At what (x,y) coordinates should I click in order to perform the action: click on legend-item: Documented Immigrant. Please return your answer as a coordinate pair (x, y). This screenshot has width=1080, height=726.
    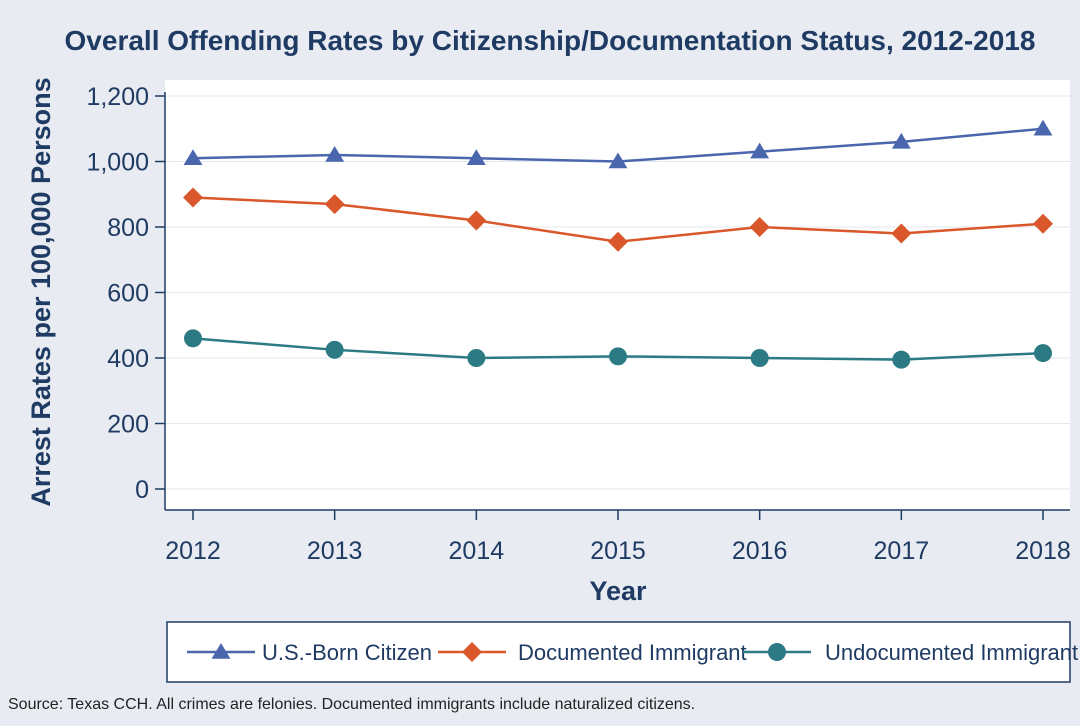
    Looking at the image, I should click on (592, 652).